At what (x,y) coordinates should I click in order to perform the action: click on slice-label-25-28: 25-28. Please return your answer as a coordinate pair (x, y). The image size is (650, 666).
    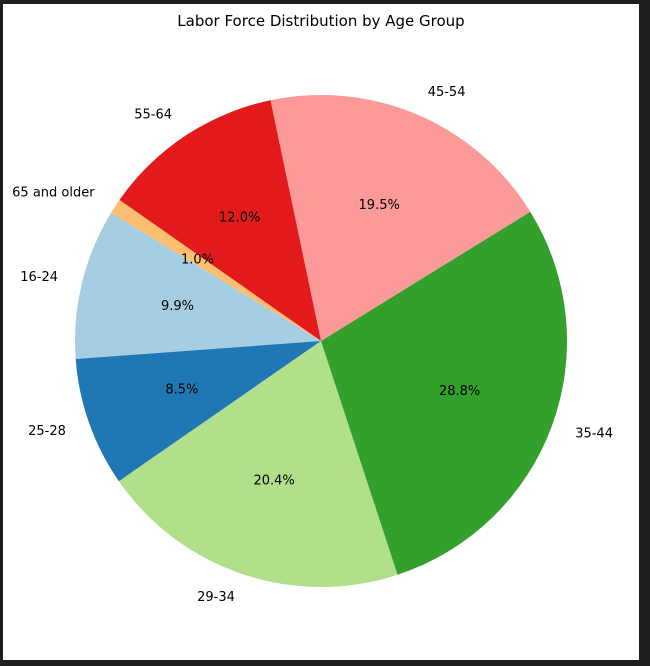
    Looking at the image, I should click on (47, 431).